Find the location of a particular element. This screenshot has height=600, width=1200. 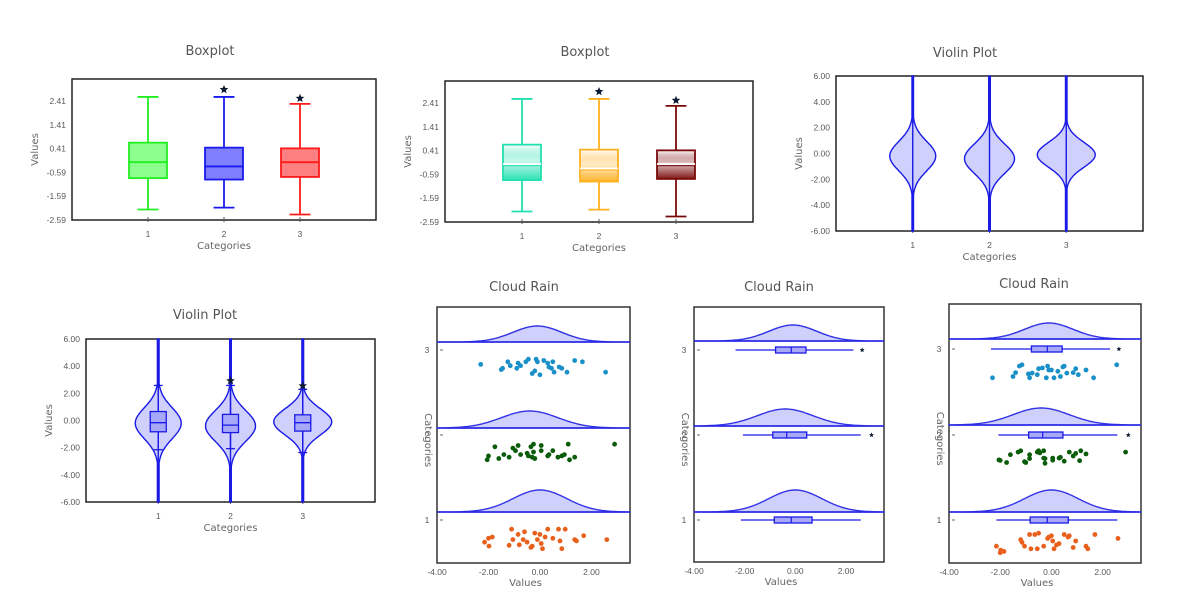

x-tick-label: -4.00 is located at coordinates (437, 572).